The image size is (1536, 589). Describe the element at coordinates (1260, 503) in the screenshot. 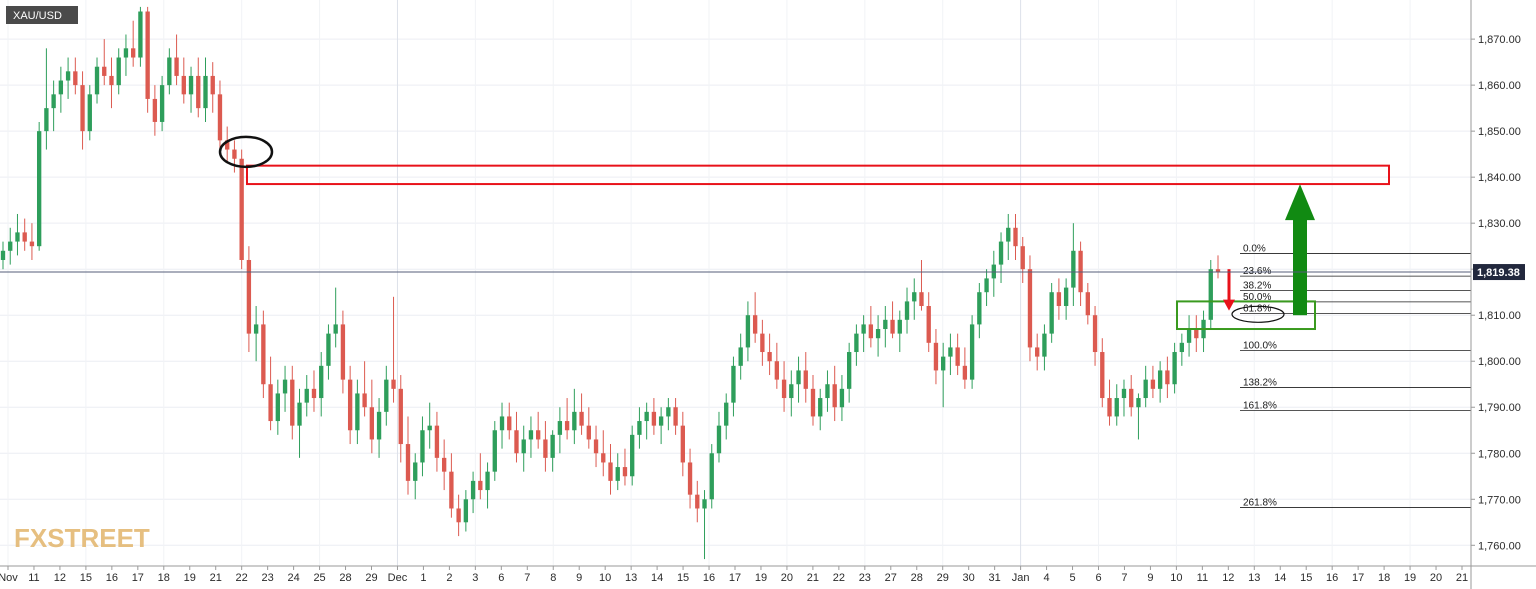

I see `fib-label: 261.8%` at that location.